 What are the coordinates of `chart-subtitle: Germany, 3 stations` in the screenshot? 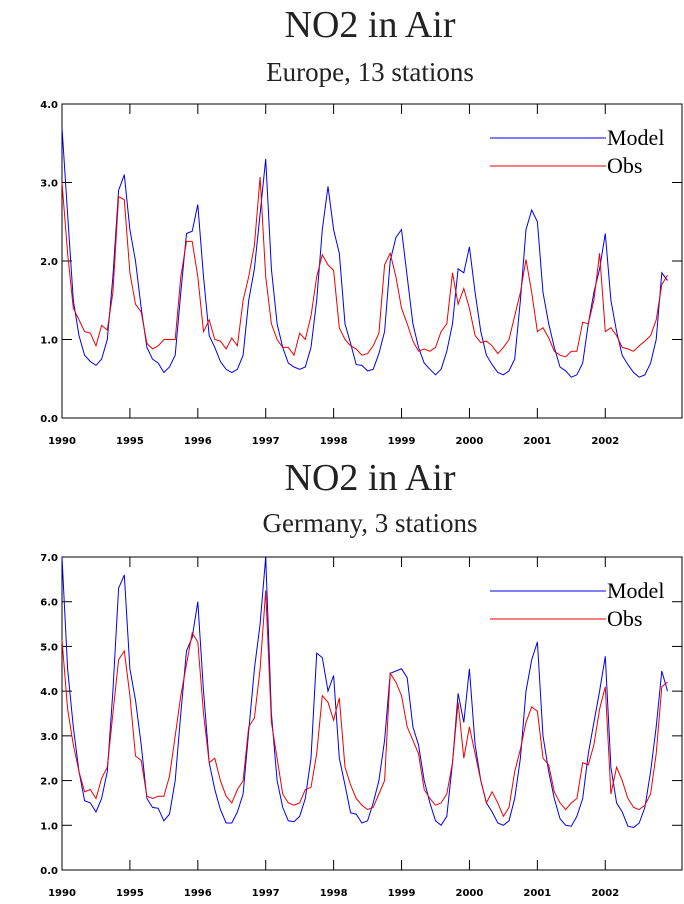 It's located at (370, 523).